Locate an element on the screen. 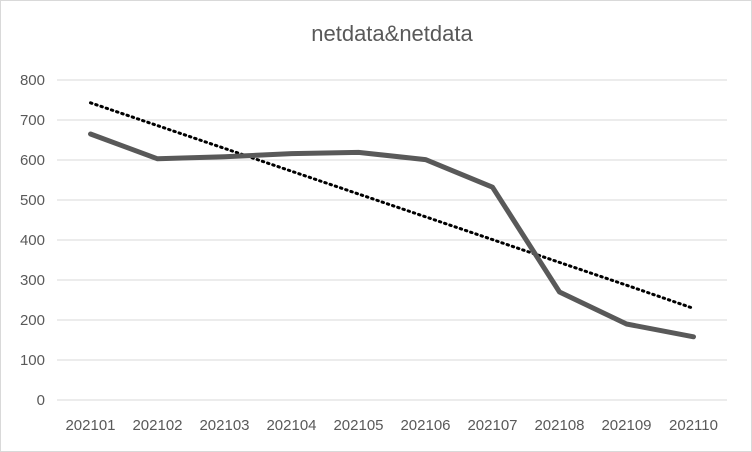  x-tick-label: 202106 is located at coordinates (425, 425).